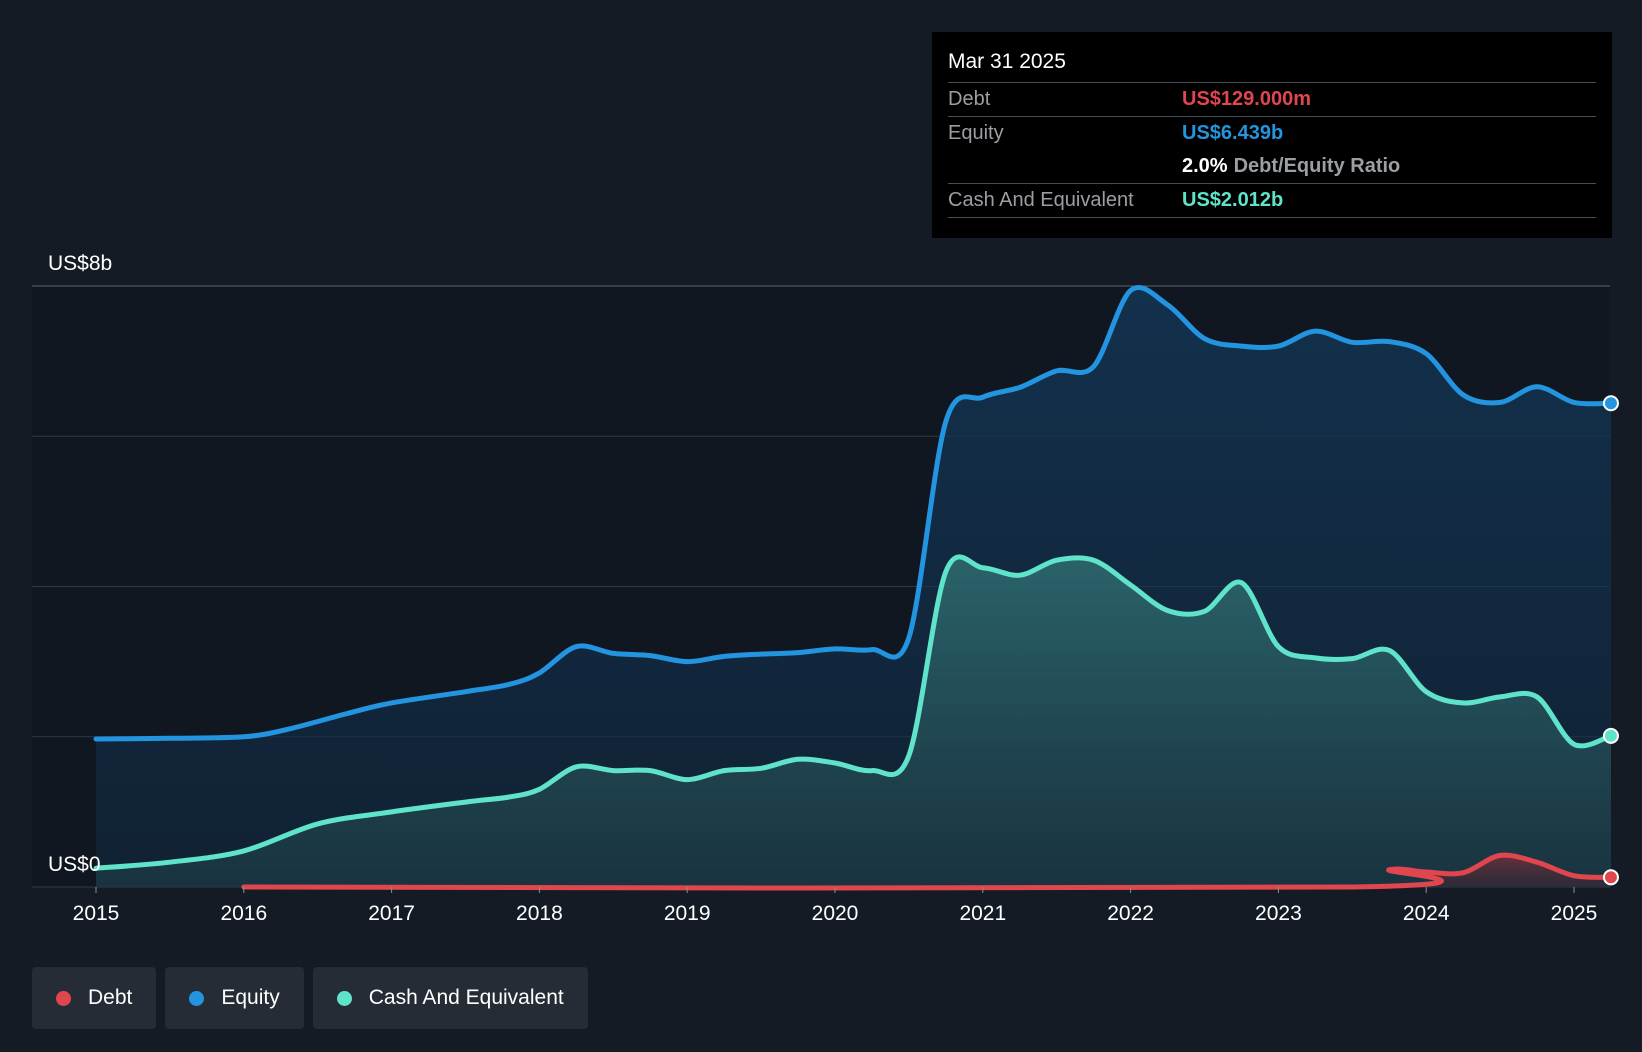 This screenshot has height=1052, width=1642. I want to click on tooltip-ratio-row: 2.0% Debt/Equity Ratio, so click(1272, 167).